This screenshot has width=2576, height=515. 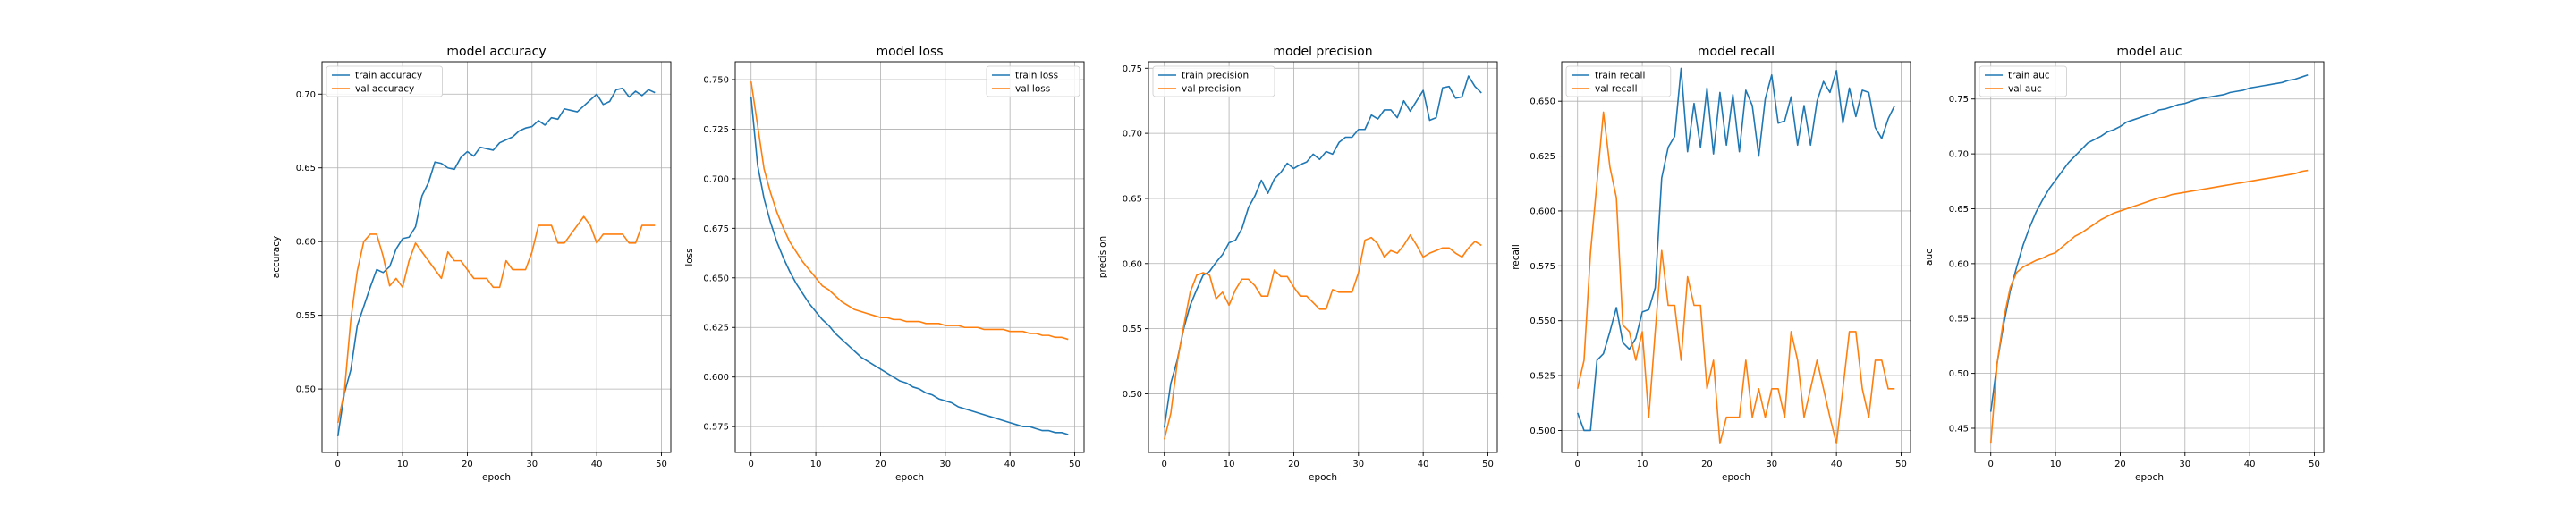 I want to click on legend-label: train loss, so click(x=1036, y=76).